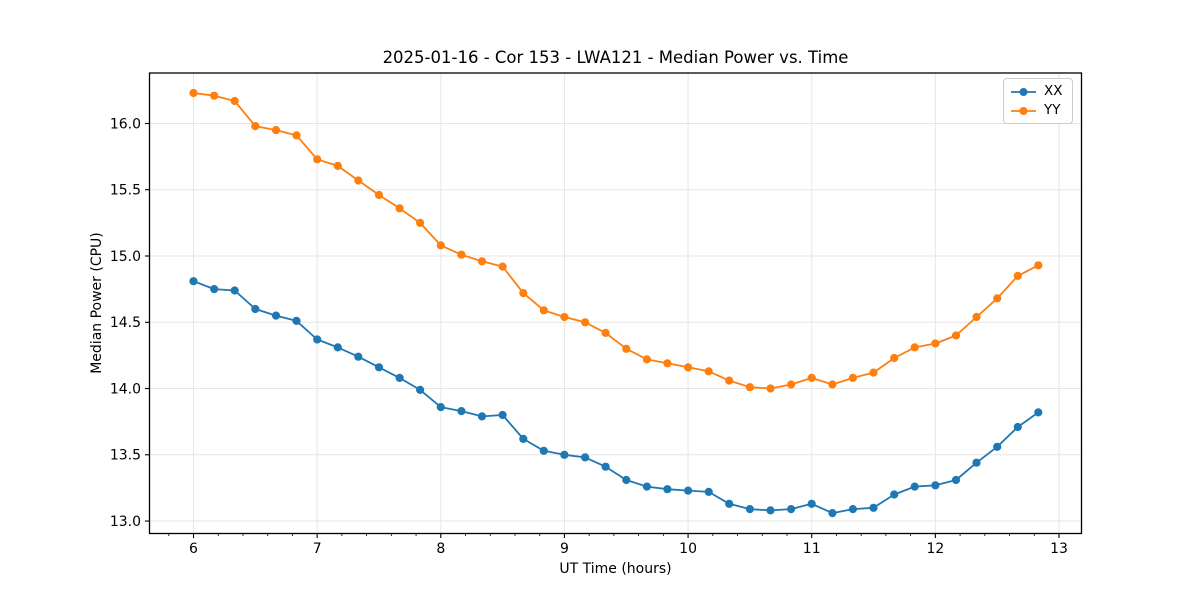 Image resolution: width=1200 pixels, height=600 pixels. I want to click on y-tick-label: 15.0, so click(125, 257).